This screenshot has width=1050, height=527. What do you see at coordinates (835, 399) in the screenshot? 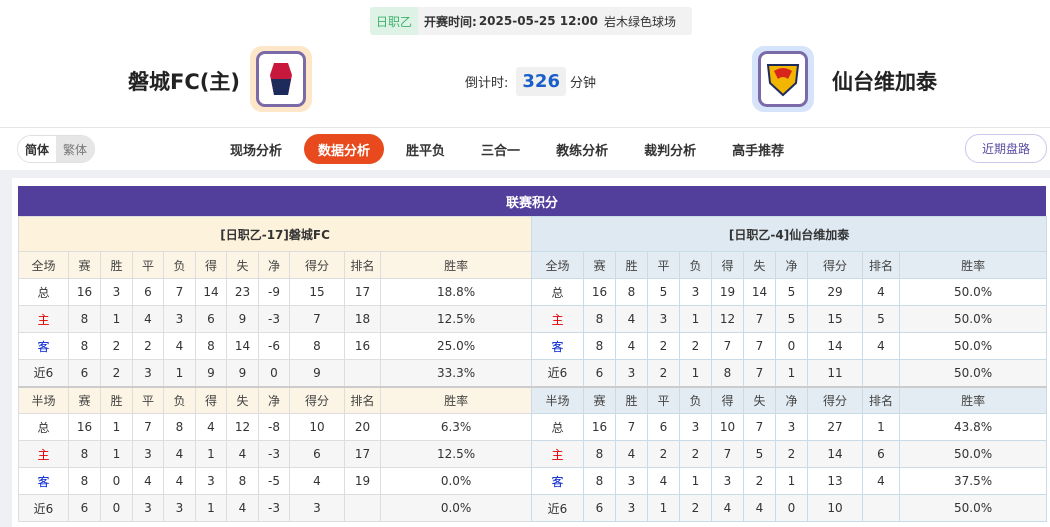
I see `column-header: 得分` at bounding box center [835, 399].